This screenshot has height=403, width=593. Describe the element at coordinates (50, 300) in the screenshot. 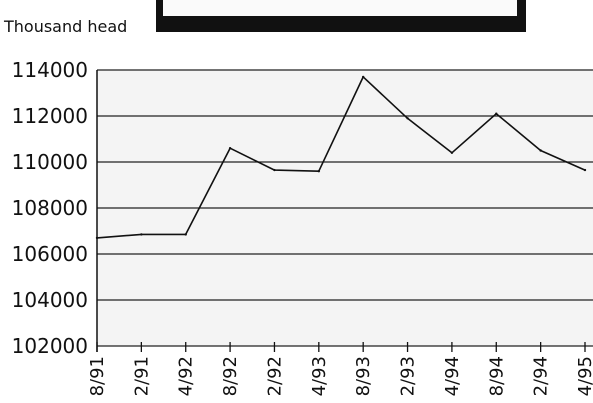

I see `y-tick-label: 104000` at that location.